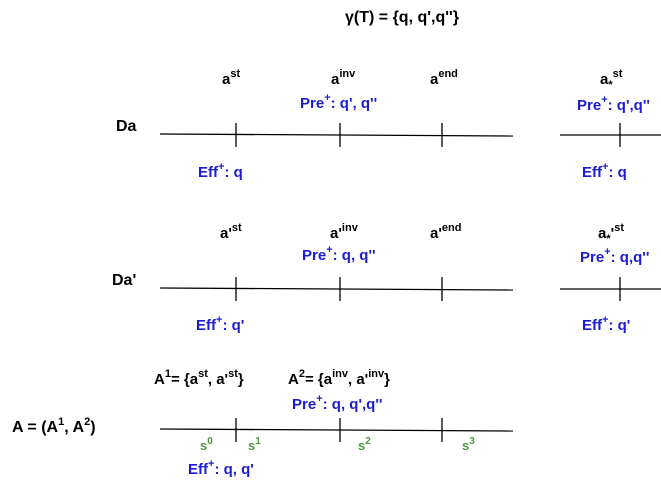 The image size is (661, 485). Describe the element at coordinates (221, 468) in the screenshot. I see `a-effect: Eff+: q, q'` at that location.